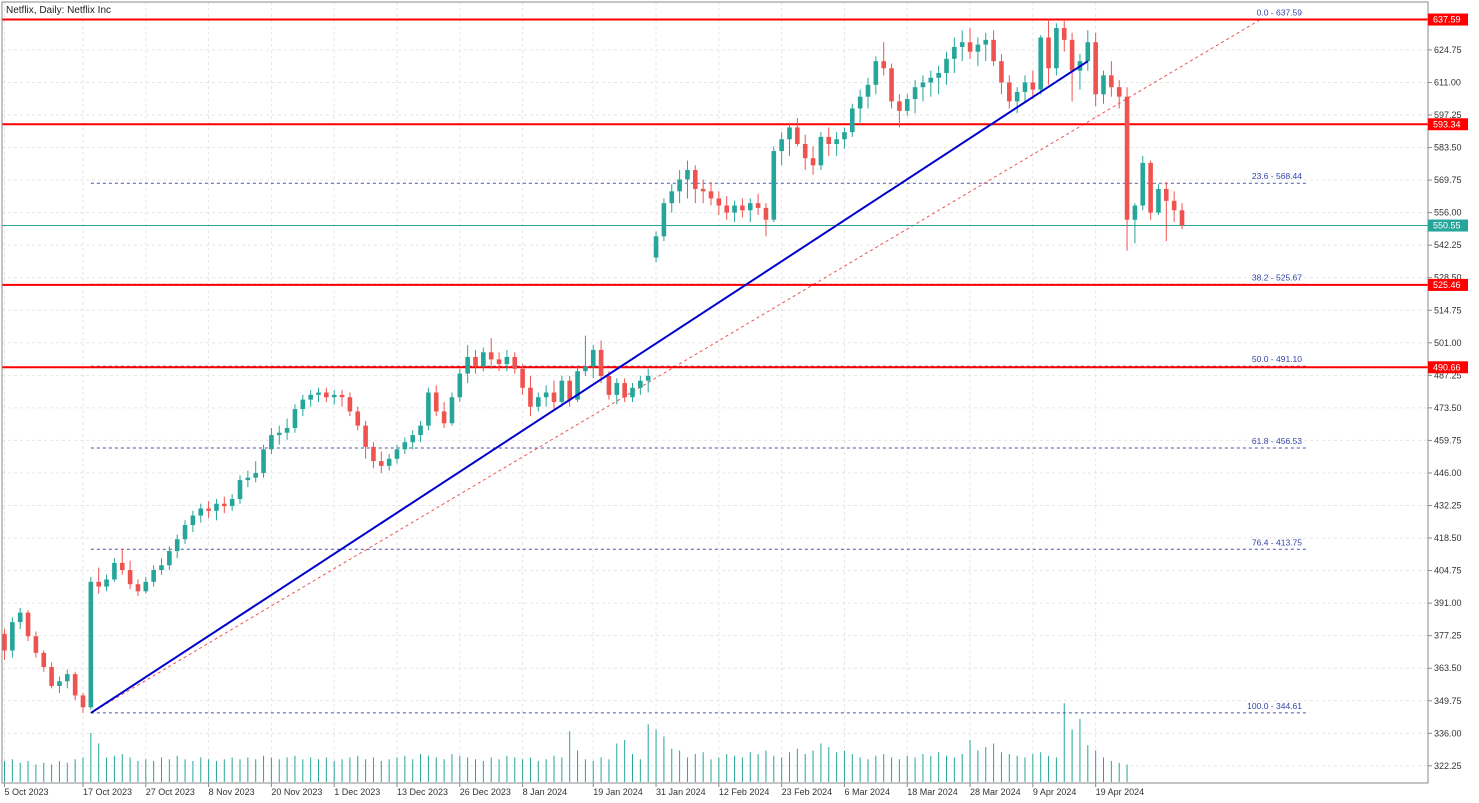  I want to click on horizontal-level-tag, so click(1448, 367).